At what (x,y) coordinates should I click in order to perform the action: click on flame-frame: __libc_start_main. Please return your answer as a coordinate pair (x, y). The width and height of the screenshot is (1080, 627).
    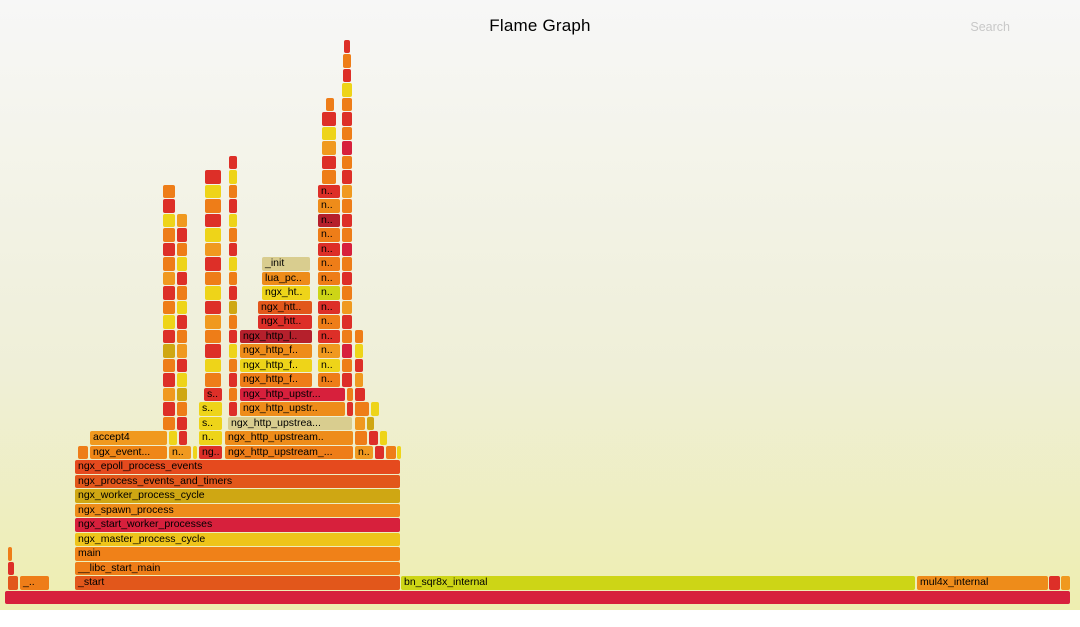
    Looking at the image, I should click on (237, 568).